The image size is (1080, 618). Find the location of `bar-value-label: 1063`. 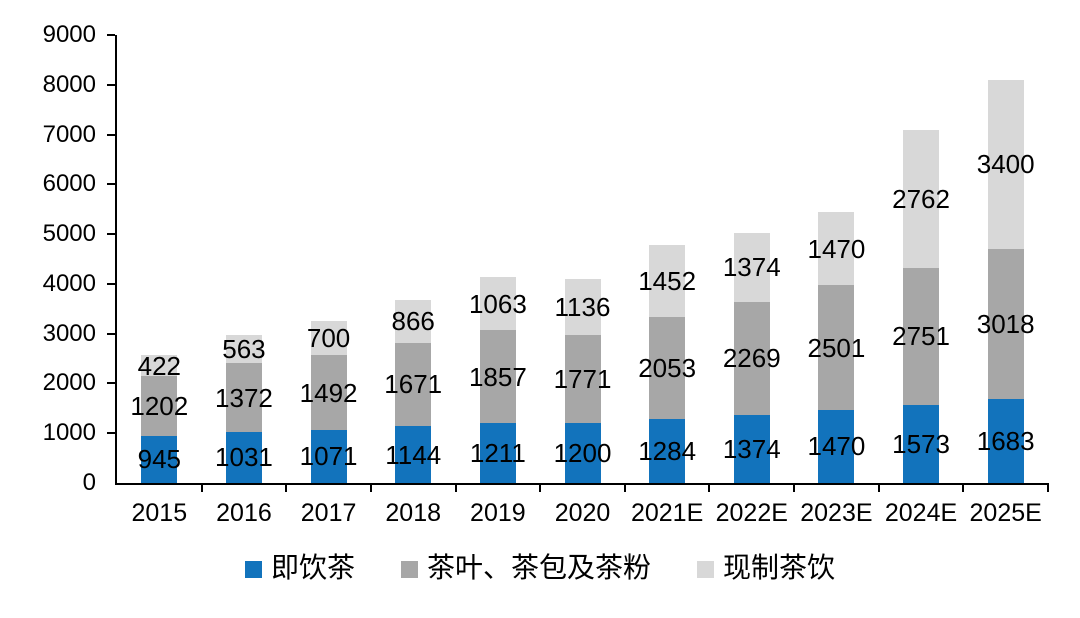

bar-value-label: 1063 is located at coordinates (497, 303).